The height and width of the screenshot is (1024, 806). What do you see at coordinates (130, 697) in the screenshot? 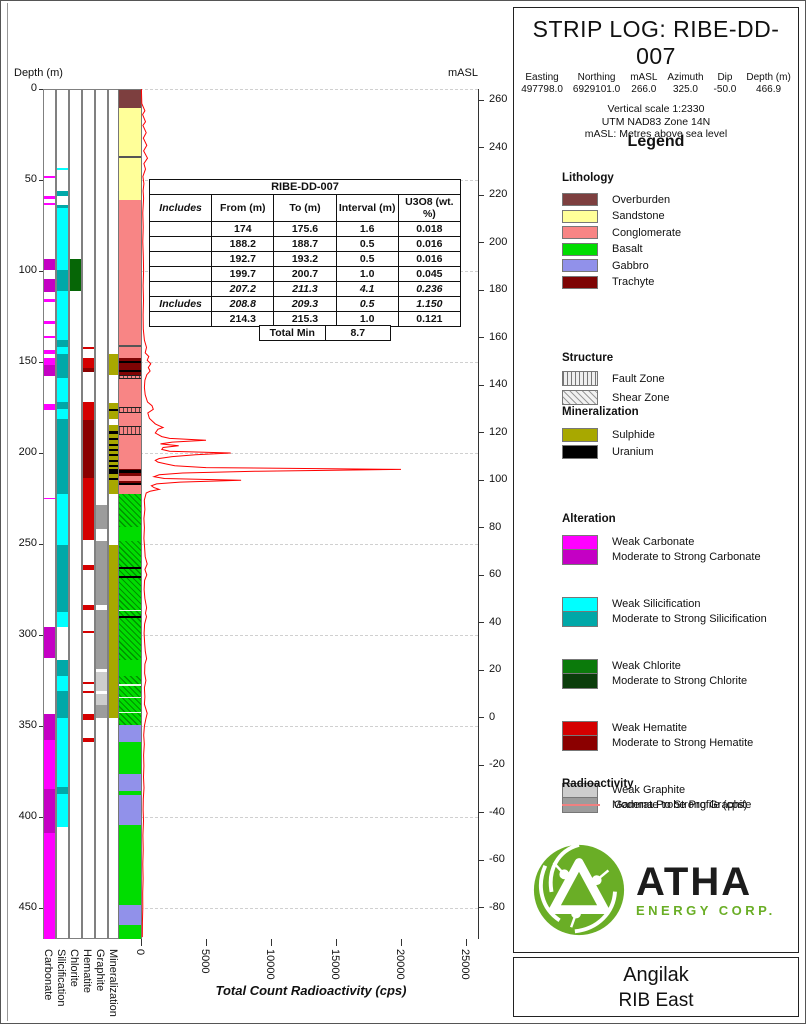
I see `wline` at bounding box center [130, 697].